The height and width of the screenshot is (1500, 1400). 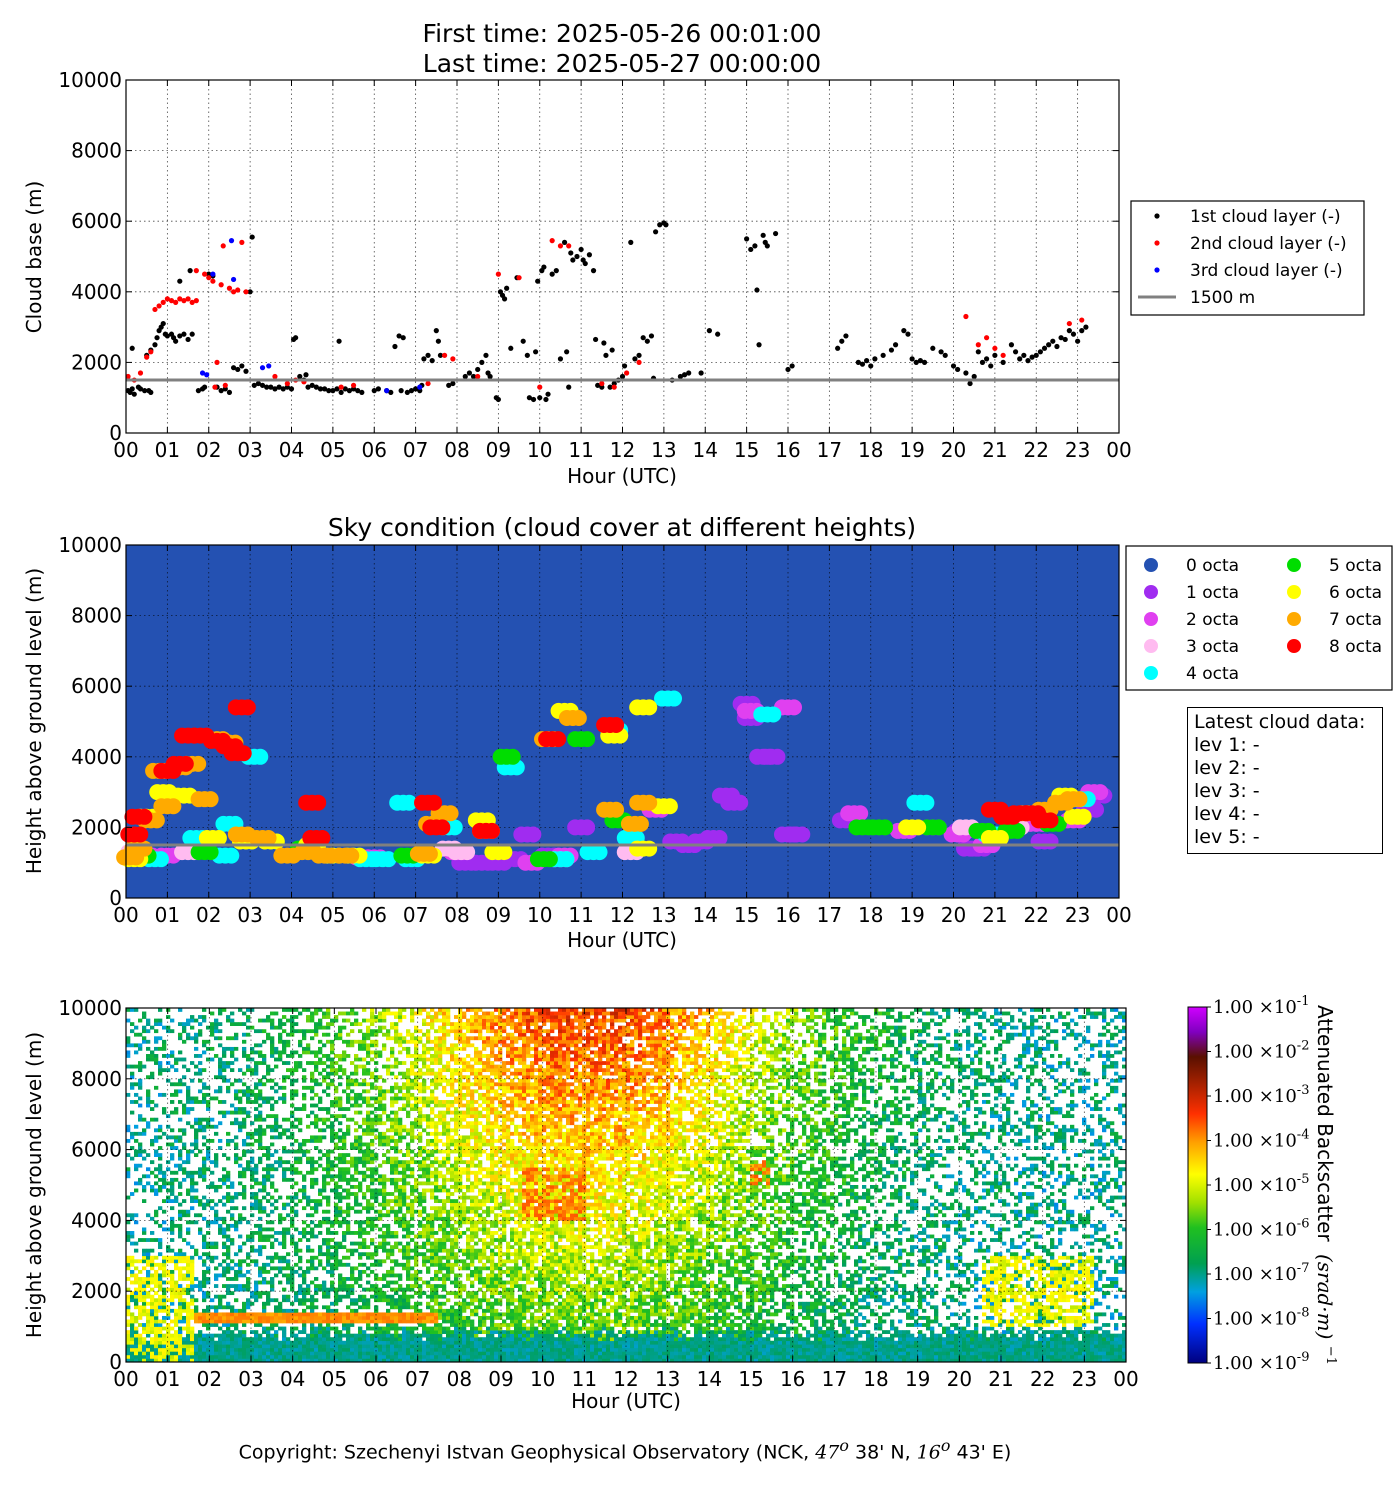 What do you see at coordinates (953, 450) in the screenshot?
I see `x-tick-label: 20` at bounding box center [953, 450].